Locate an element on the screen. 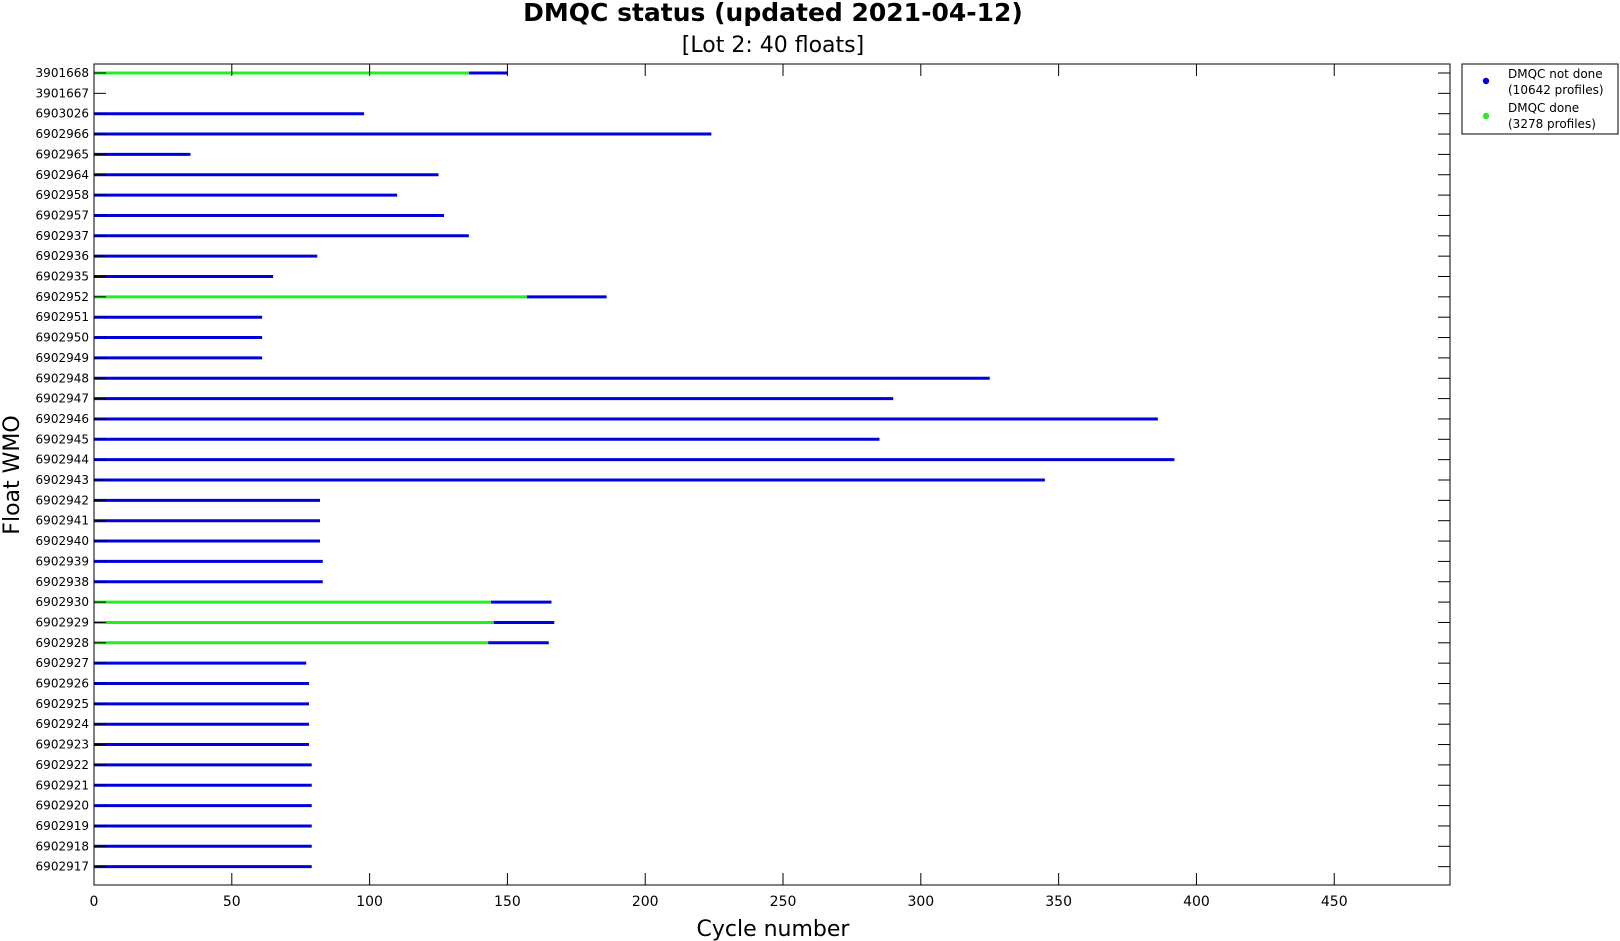 The width and height of the screenshot is (1620, 941). x-tick-labels: 0 50 100 150 200 250 300 350 400 450 is located at coordinates (719, 902).